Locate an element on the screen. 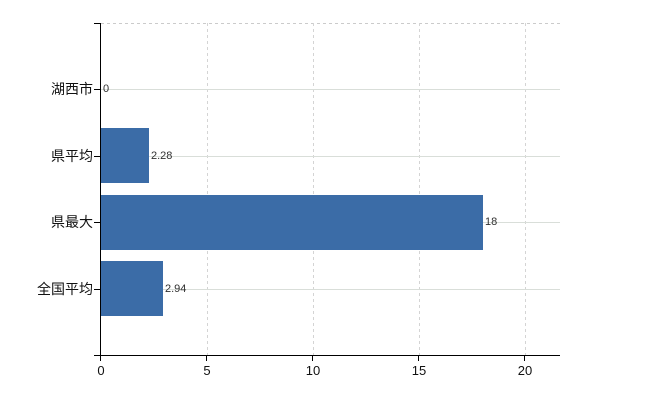 This screenshot has height=400, width=650. value-label: 0 is located at coordinates (106, 88).